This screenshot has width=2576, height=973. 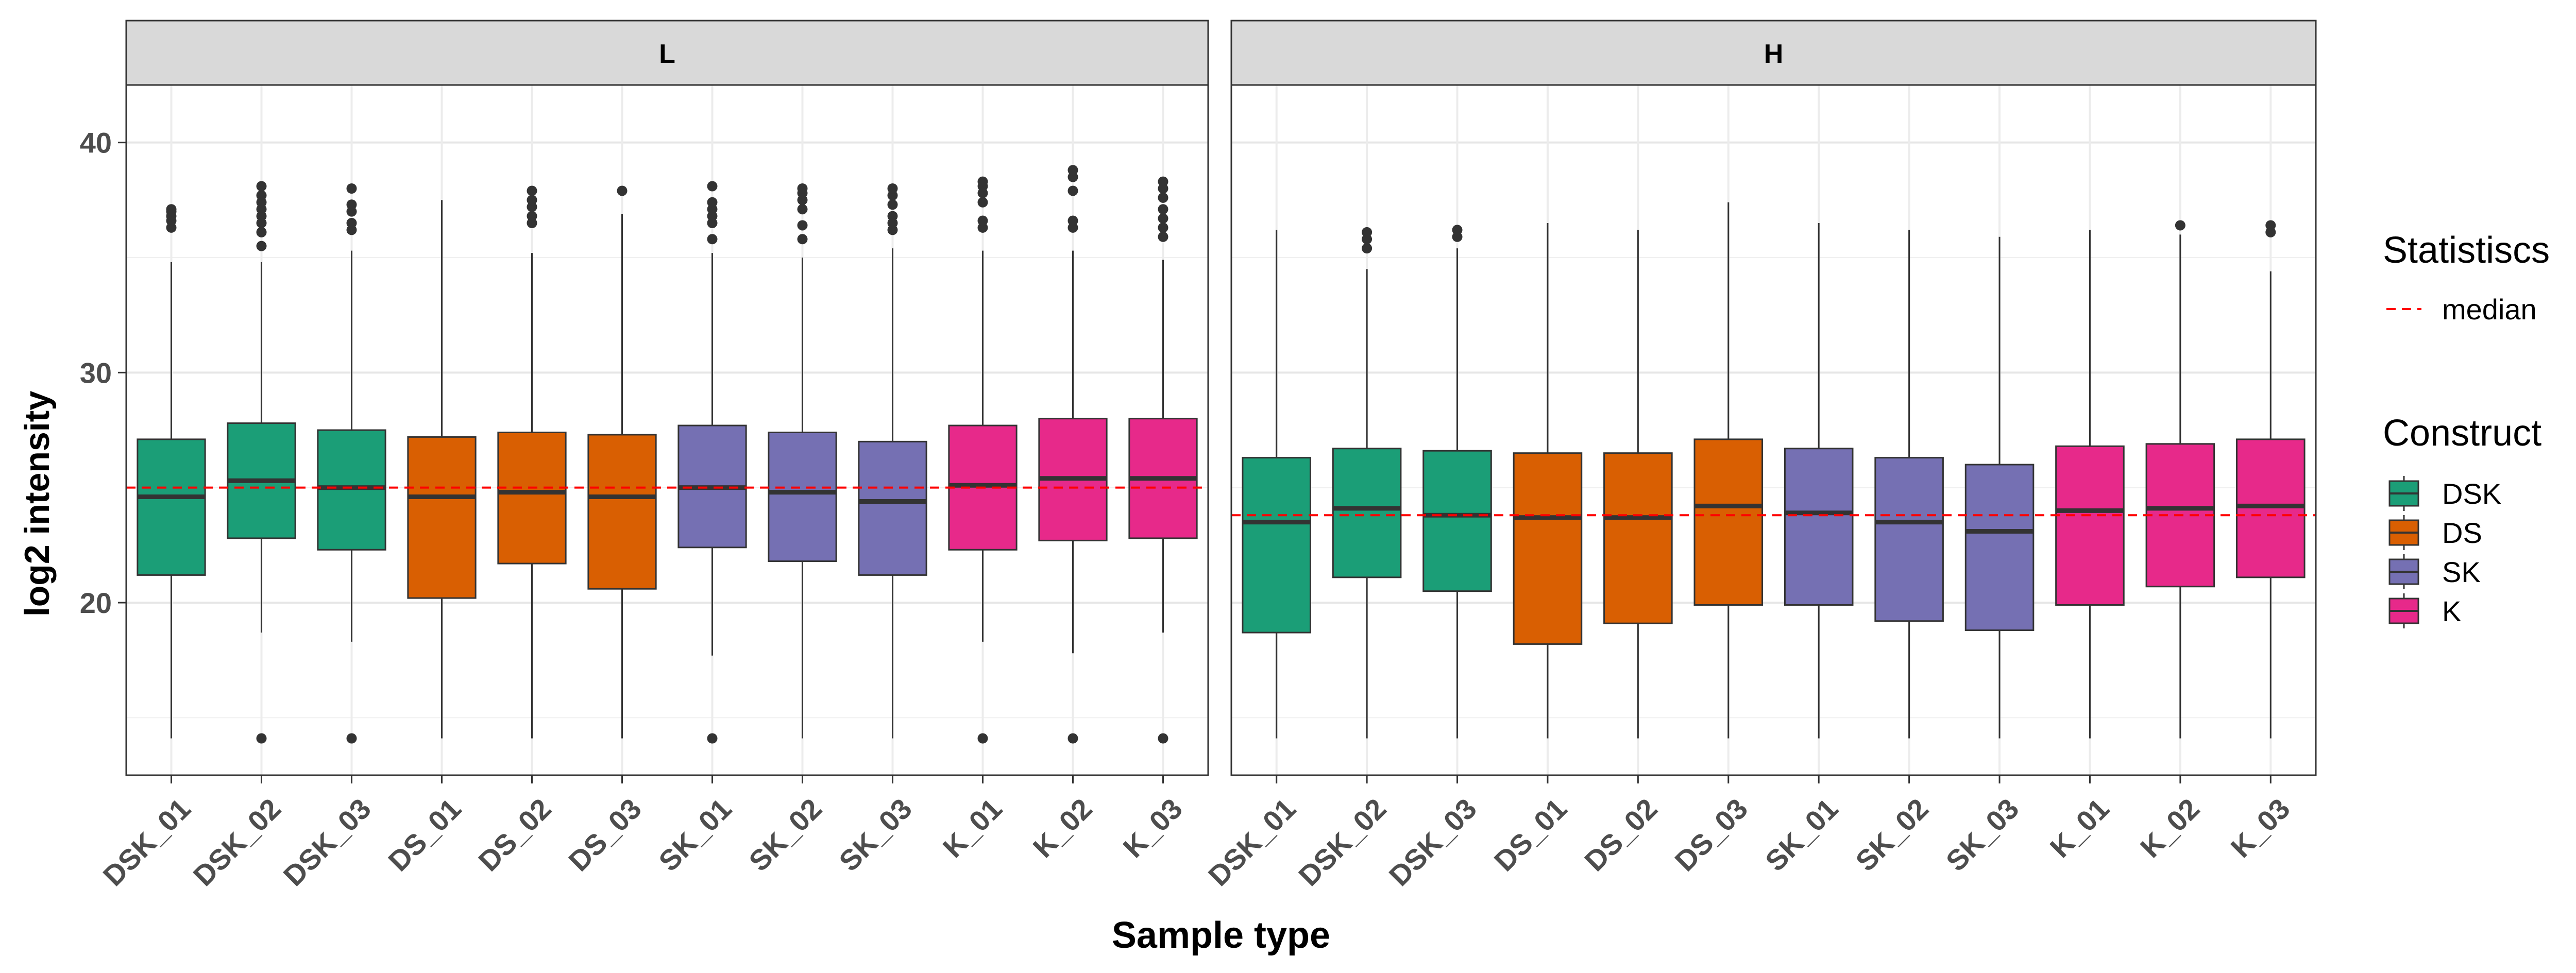 What do you see at coordinates (2435, 532) in the screenshot?
I see `legend-item-DS: DS` at bounding box center [2435, 532].